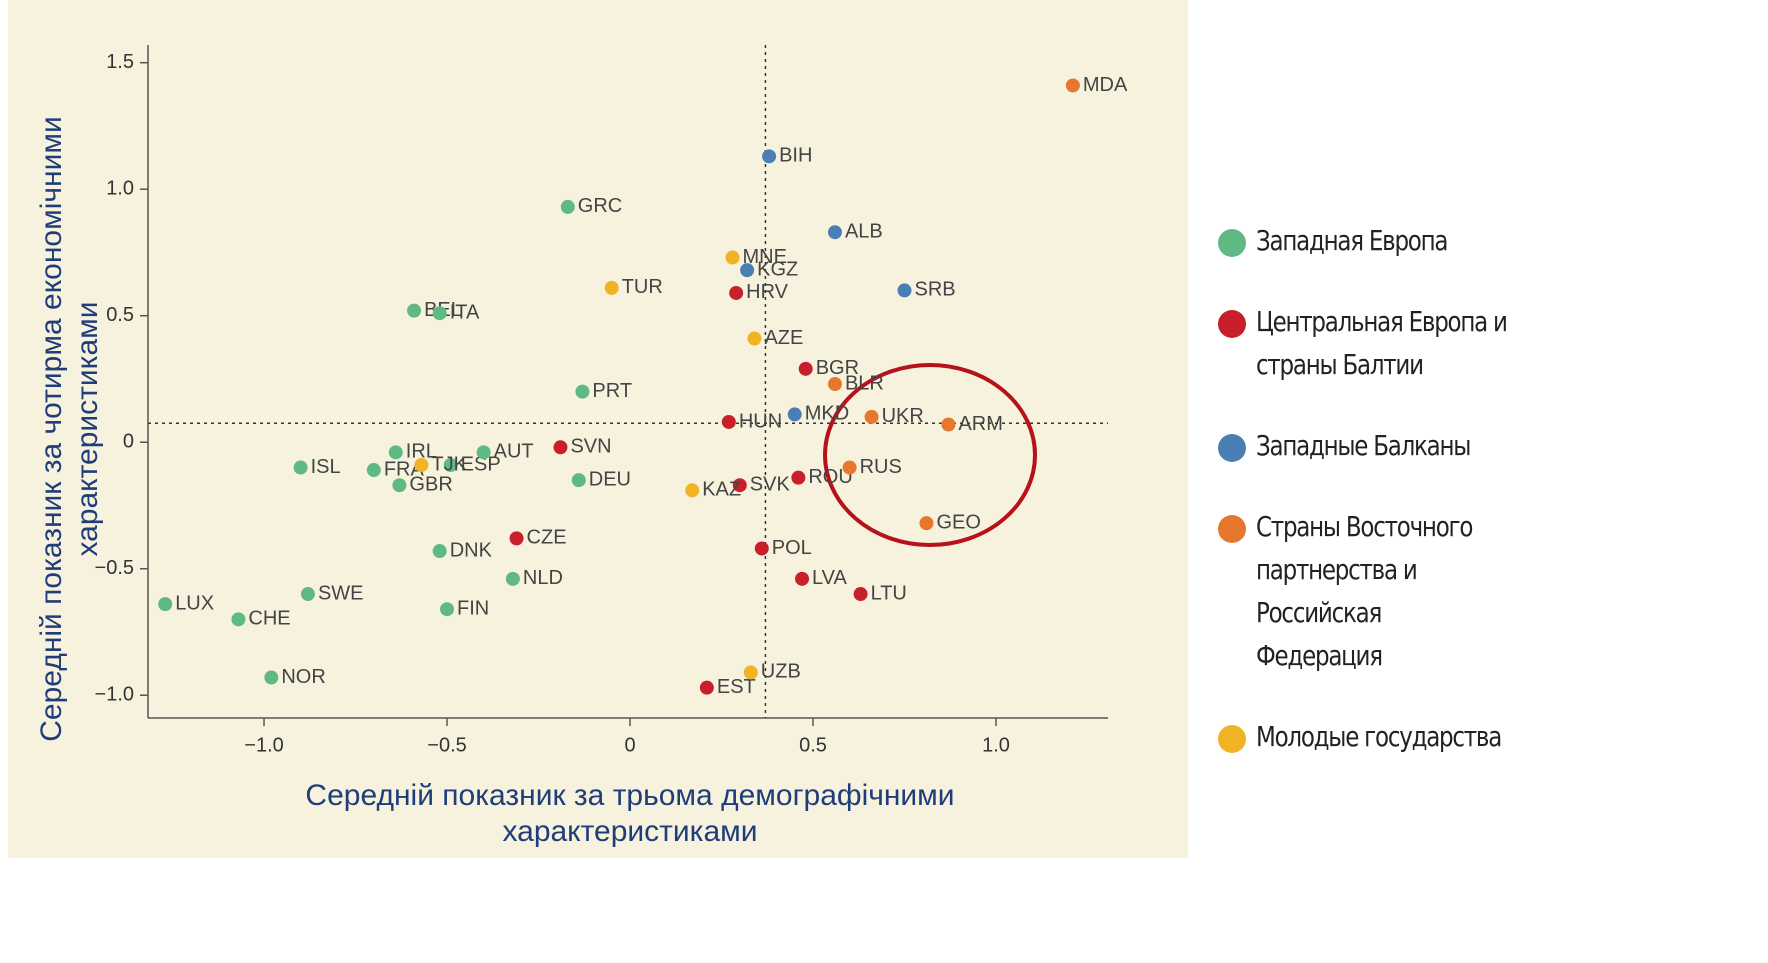 The image size is (1768, 963). What do you see at coordinates (465, 312) in the screenshot?
I see `point-label: ITA` at bounding box center [465, 312].